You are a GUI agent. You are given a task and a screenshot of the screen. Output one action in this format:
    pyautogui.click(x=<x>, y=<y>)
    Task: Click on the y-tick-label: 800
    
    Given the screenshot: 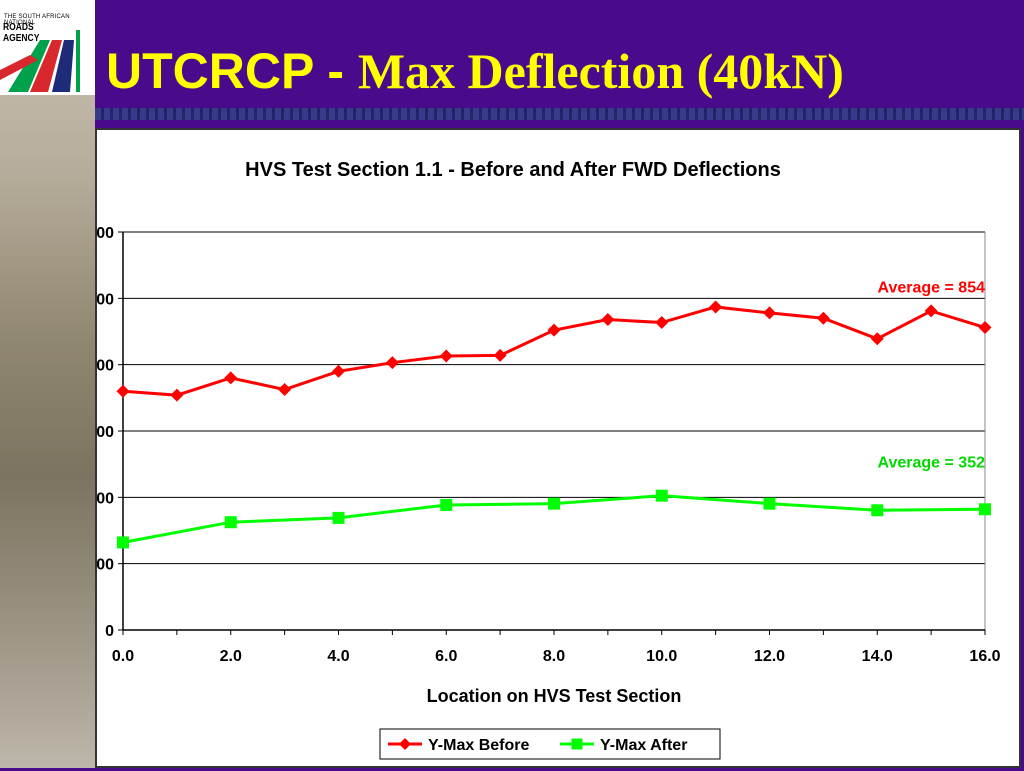 What is the action you would take?
    pyautogui.click(x=105, y=366)
    